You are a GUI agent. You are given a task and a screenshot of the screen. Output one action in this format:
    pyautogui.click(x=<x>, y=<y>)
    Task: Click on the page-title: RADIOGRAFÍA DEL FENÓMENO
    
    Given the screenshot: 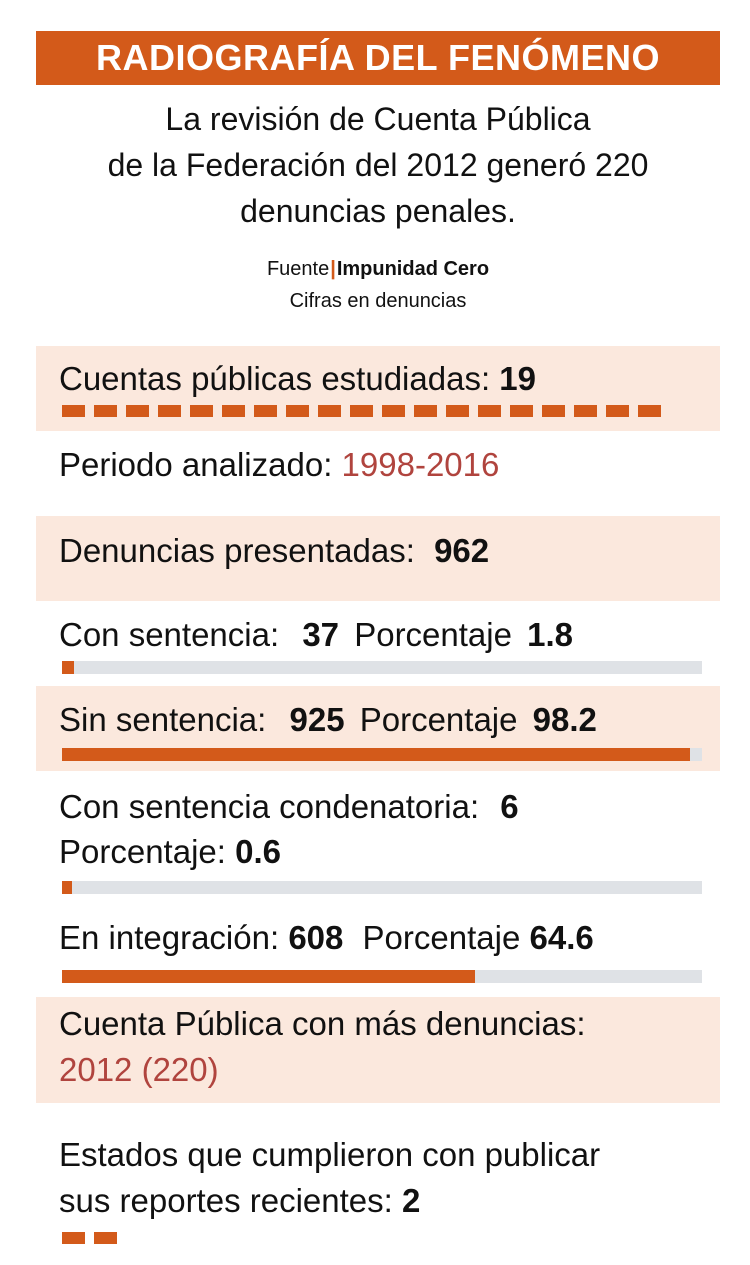 What is the action you would take?
    pyautogui.click(x=378, y=58)
    